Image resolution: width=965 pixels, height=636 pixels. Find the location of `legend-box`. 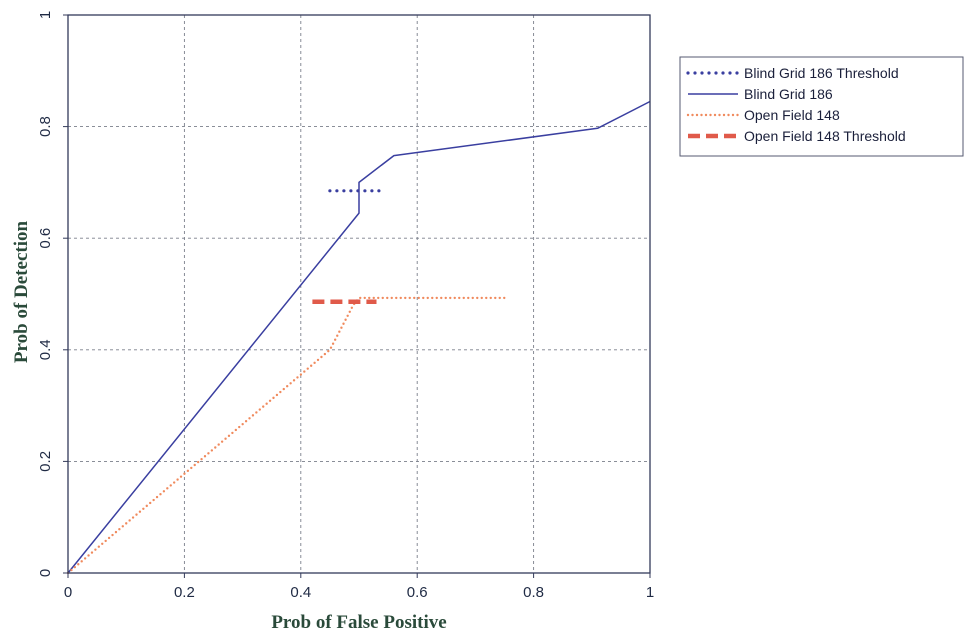

legend-box is located at coordinates (821, 106).